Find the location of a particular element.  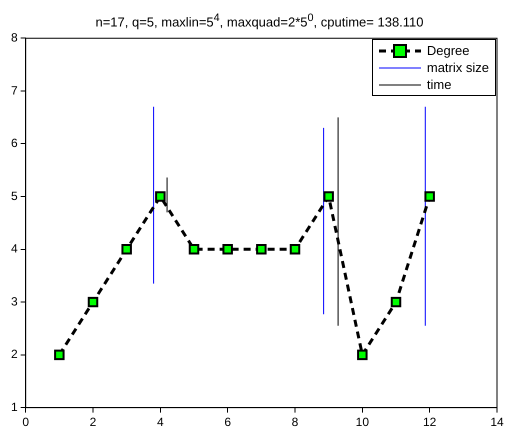

y-tick-label: 5 is located at coordinates (14, 195).